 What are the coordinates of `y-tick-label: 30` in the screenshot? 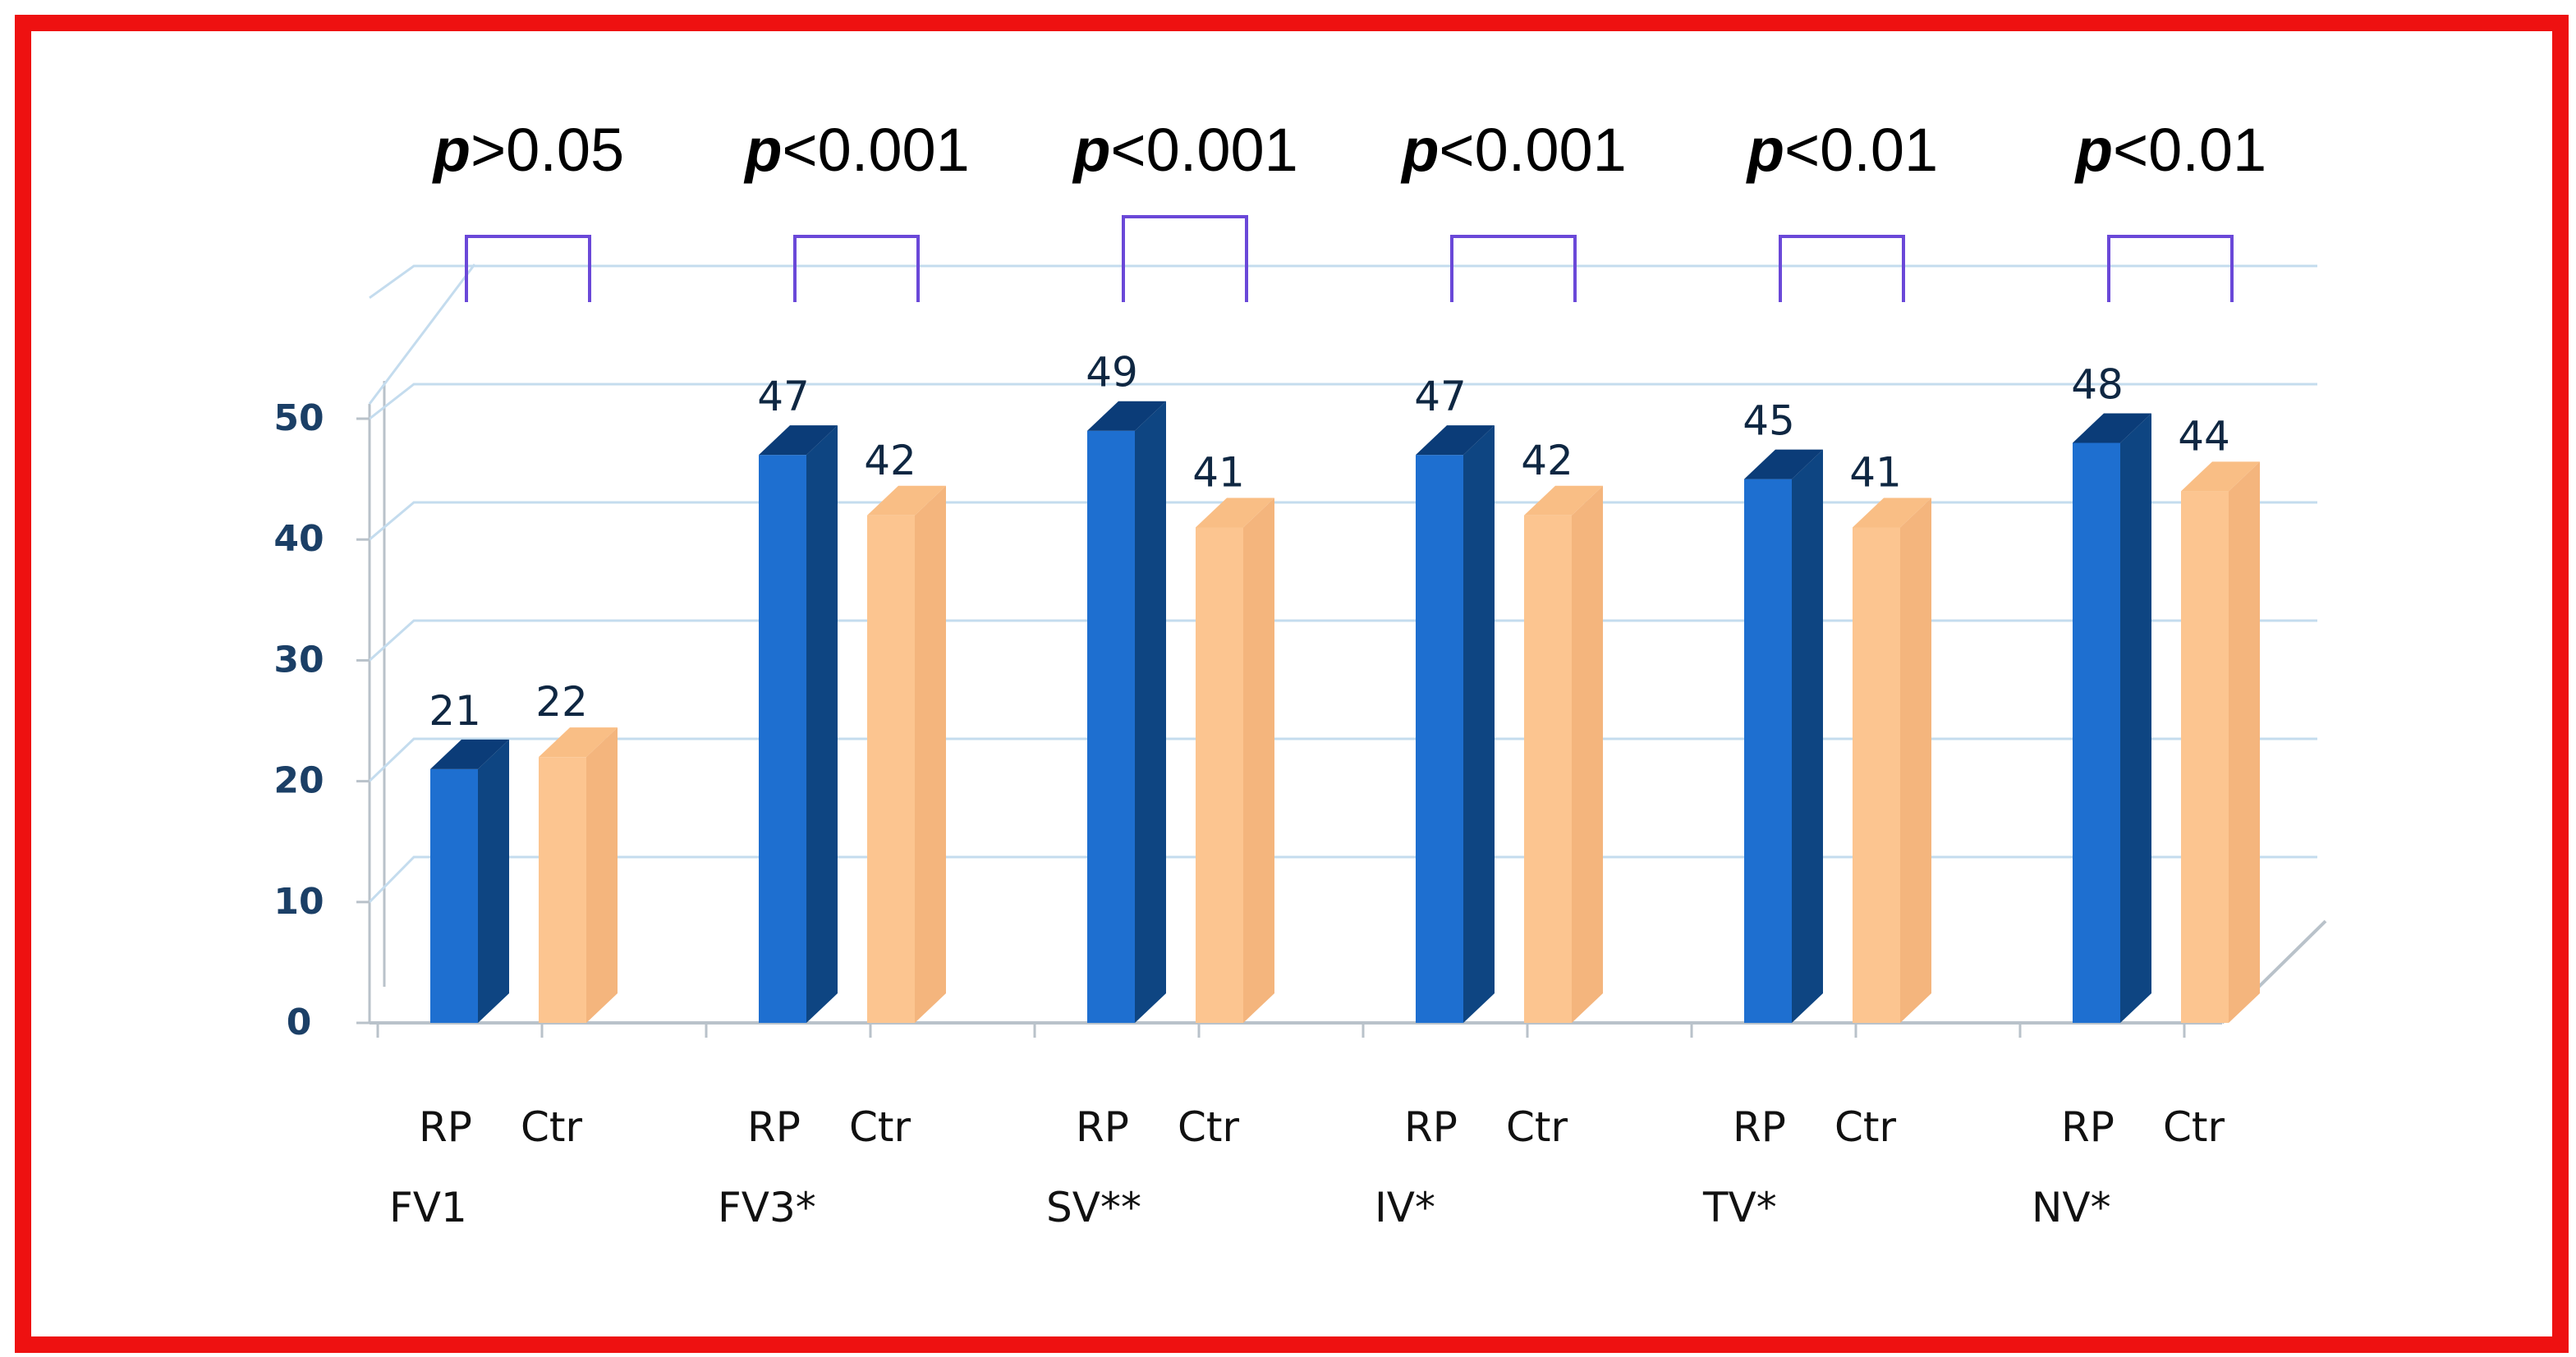 It's located at (298, 660).